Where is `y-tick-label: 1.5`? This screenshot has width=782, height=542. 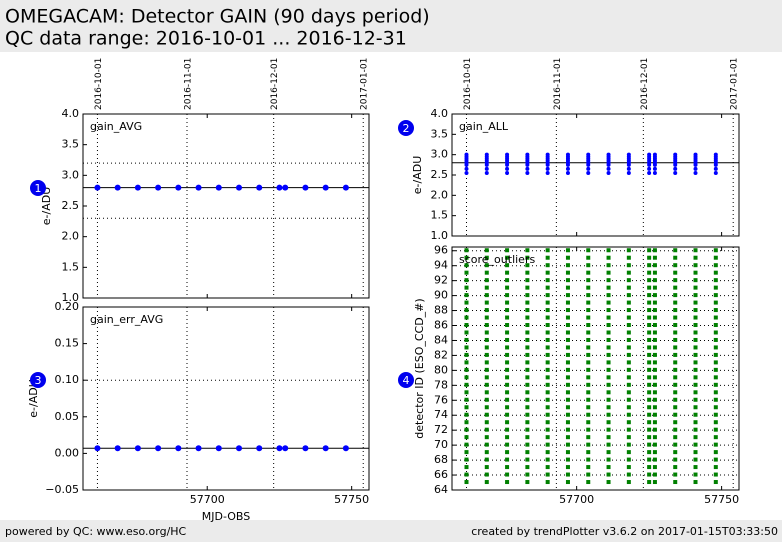 y-tick-label: 1.5 is located at coordinates (71, 266).